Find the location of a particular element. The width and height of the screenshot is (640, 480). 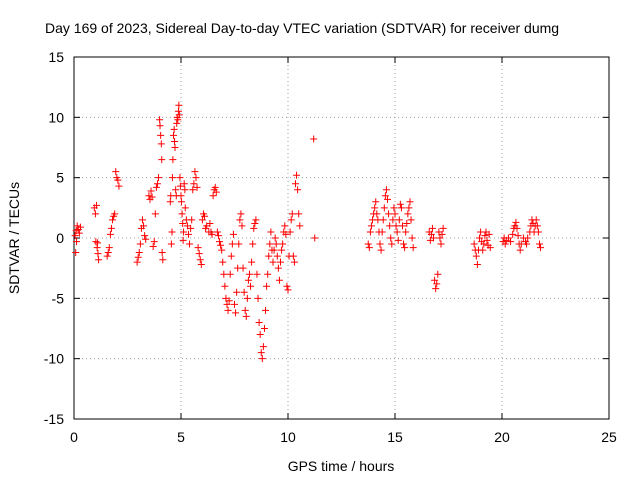

y-axis-label: SDTVAR / TECUs is located at coordinates (14, 238).